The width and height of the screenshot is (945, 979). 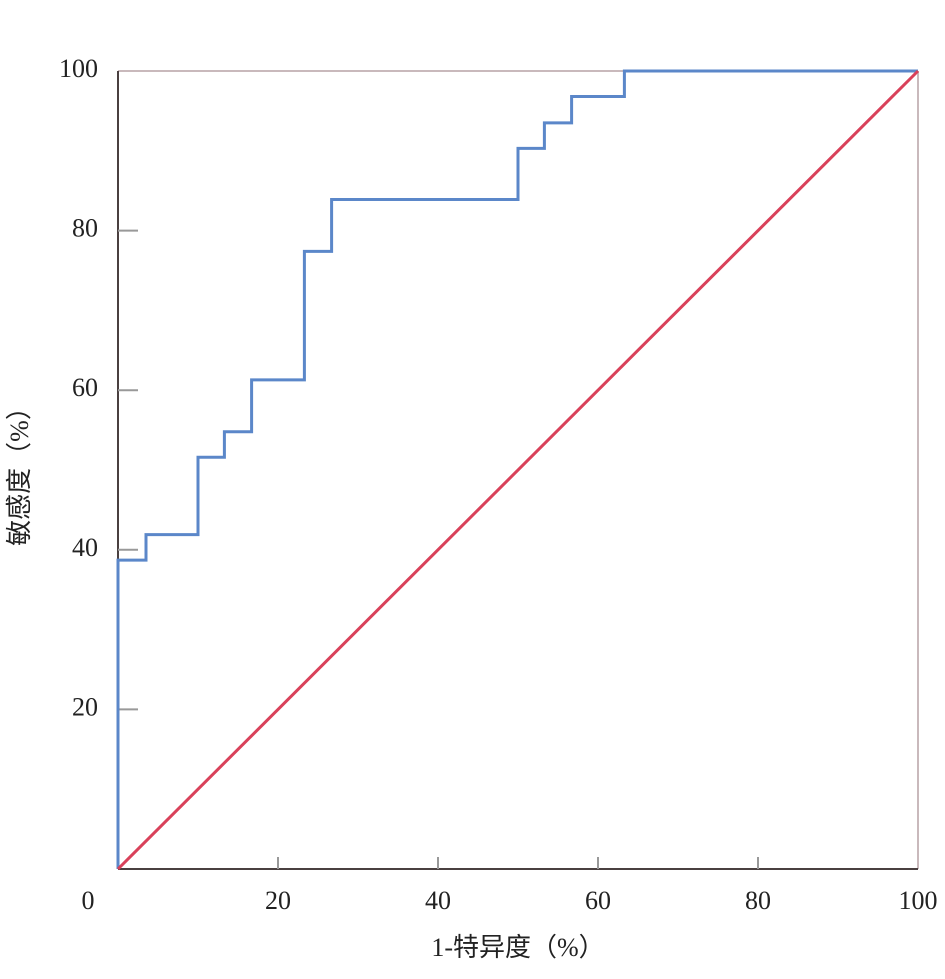 What do you see at coordinates (918, 900) in the screenshot?
I see `x-tick-label: 100` at bounding box center [918, 900].